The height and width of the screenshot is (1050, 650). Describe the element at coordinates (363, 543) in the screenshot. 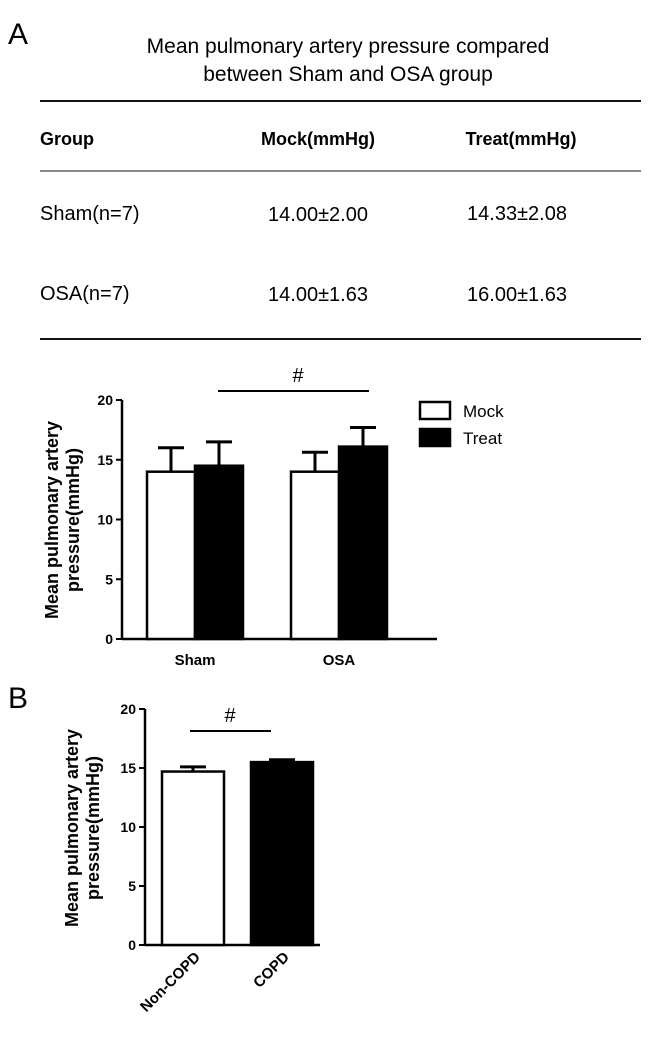

I see `bar-treat-osa` at that location.